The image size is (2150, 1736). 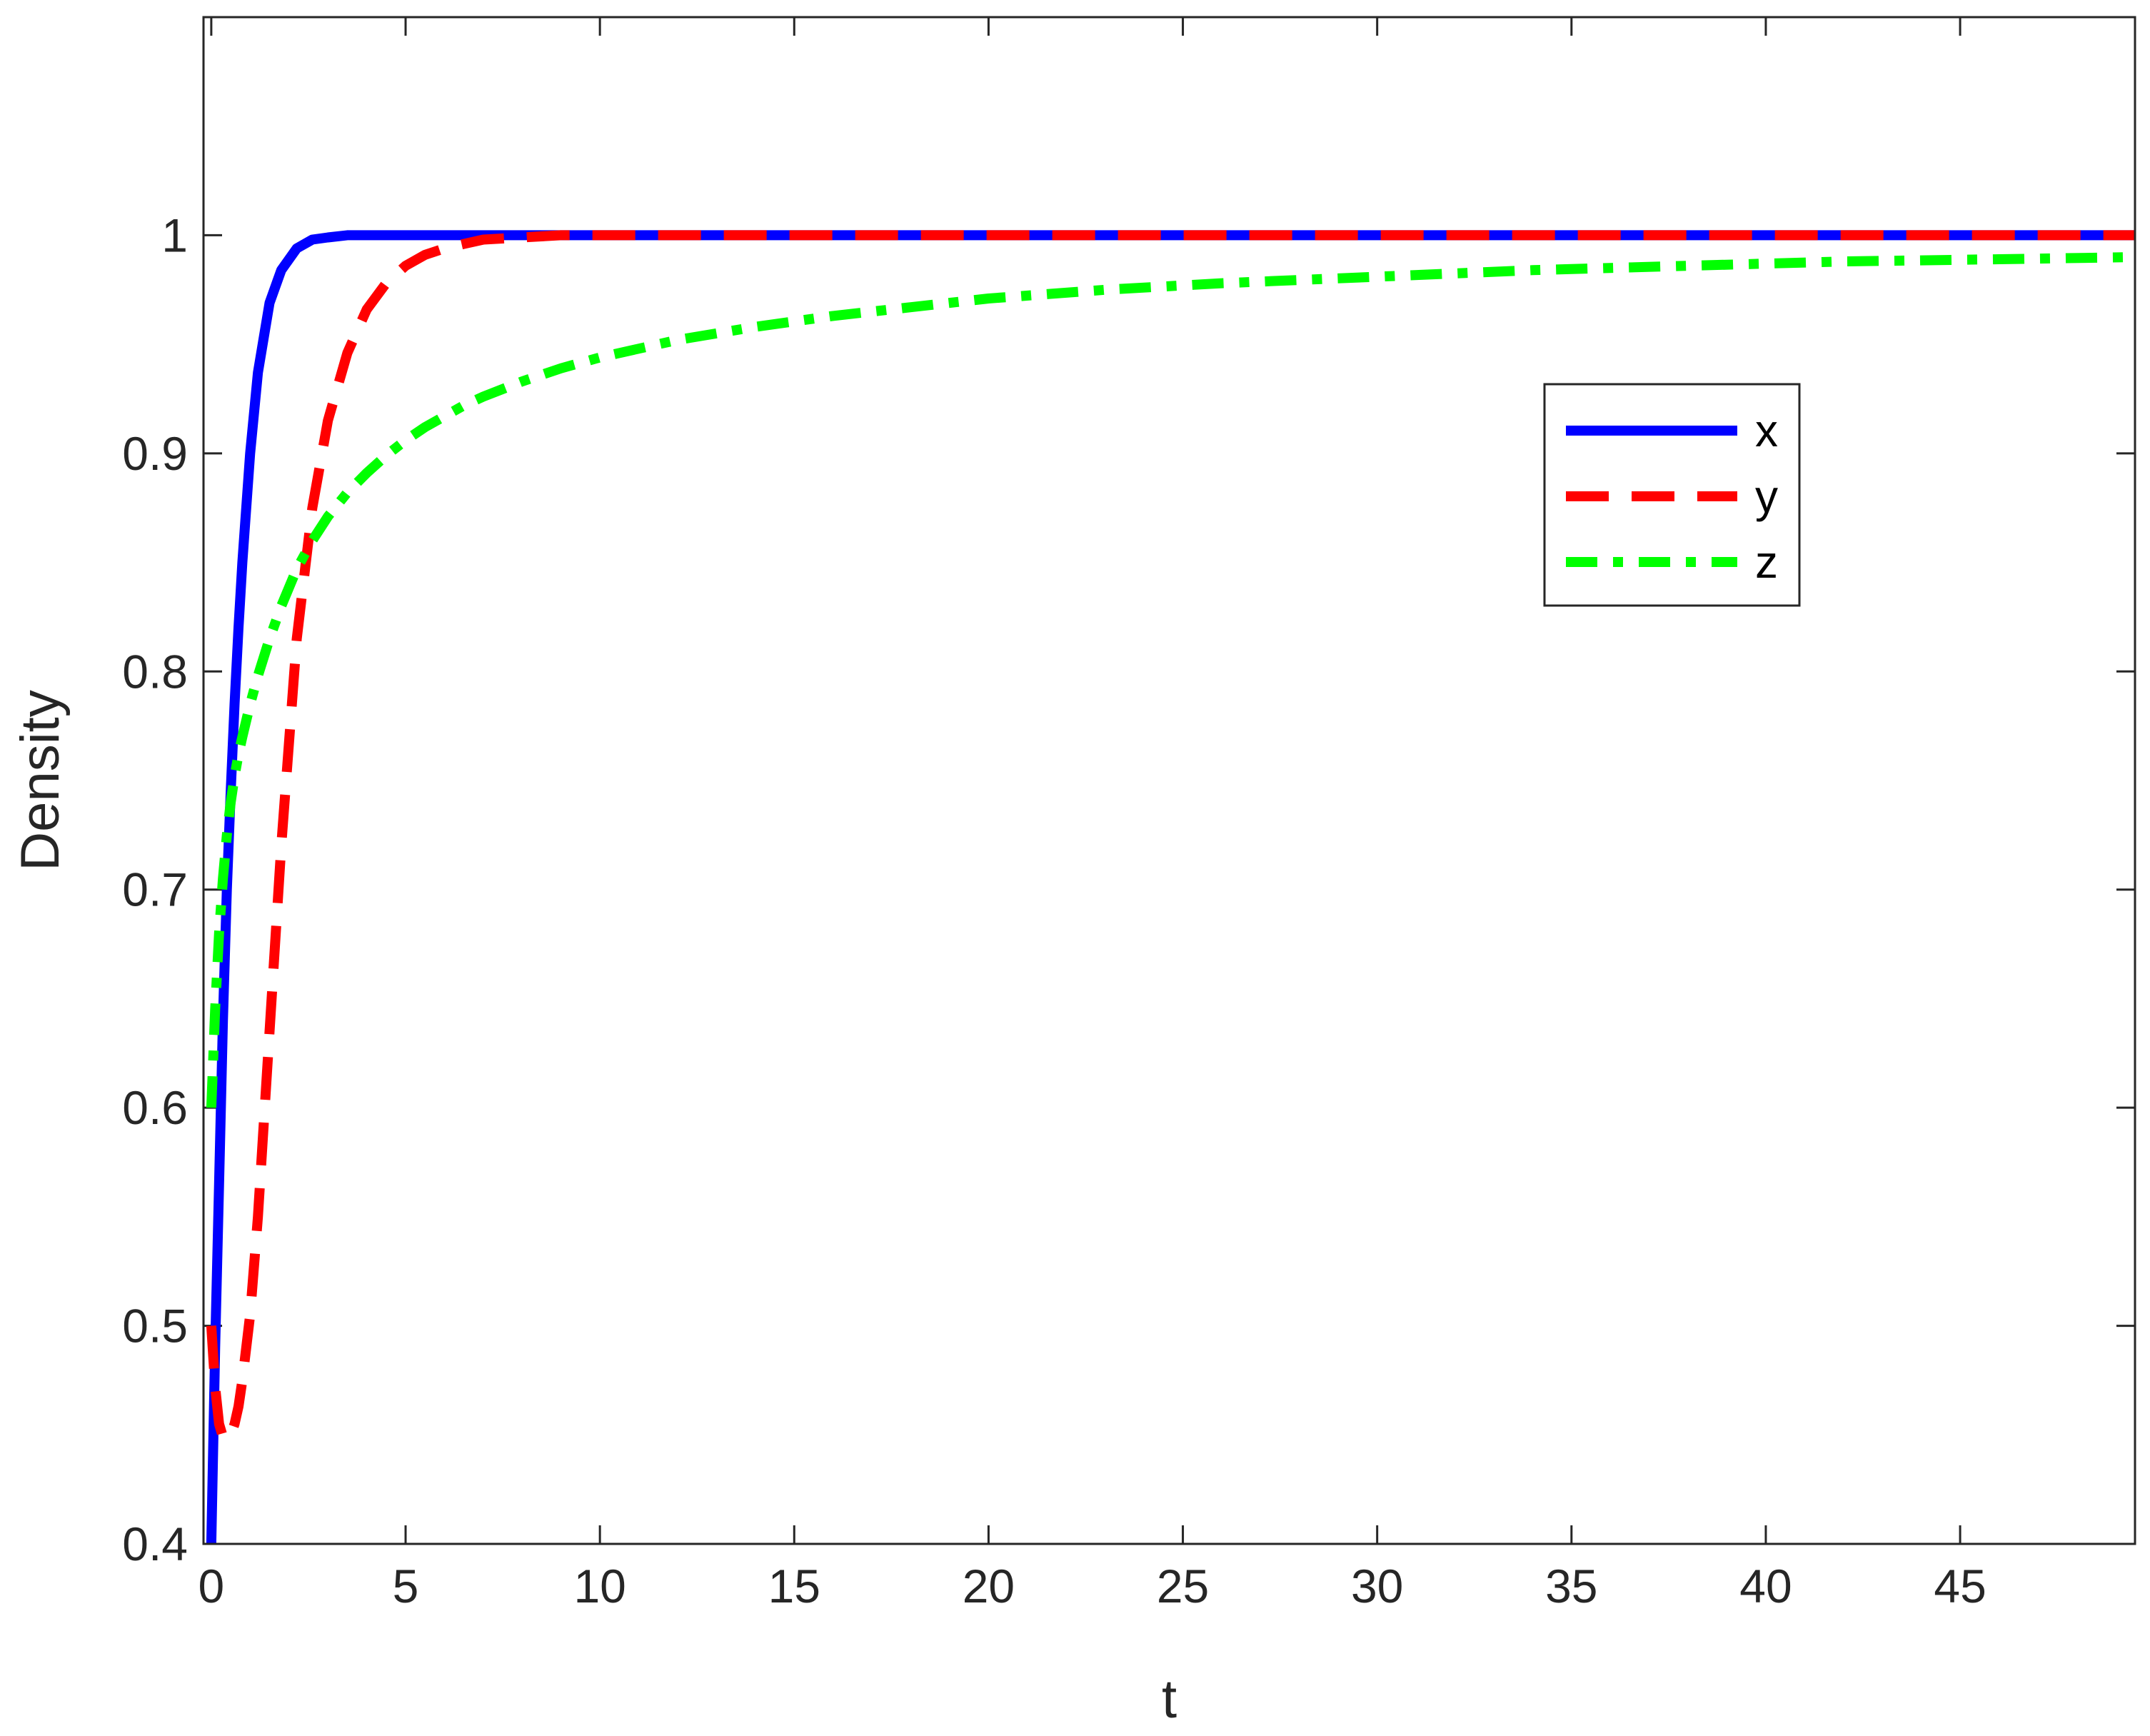 I want to click on x-tick-label: 10, so click(x=599, y=1586).